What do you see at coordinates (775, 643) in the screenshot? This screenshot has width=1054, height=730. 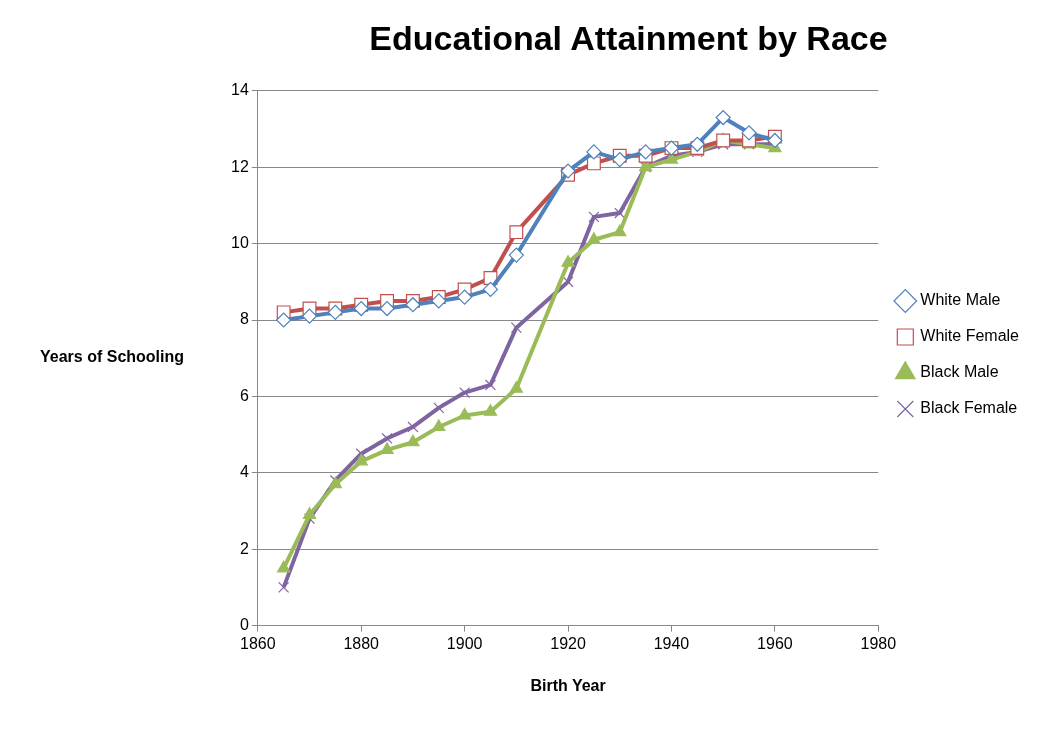 I see `x-tick-label: 1960` at bounding box center [775, 643].